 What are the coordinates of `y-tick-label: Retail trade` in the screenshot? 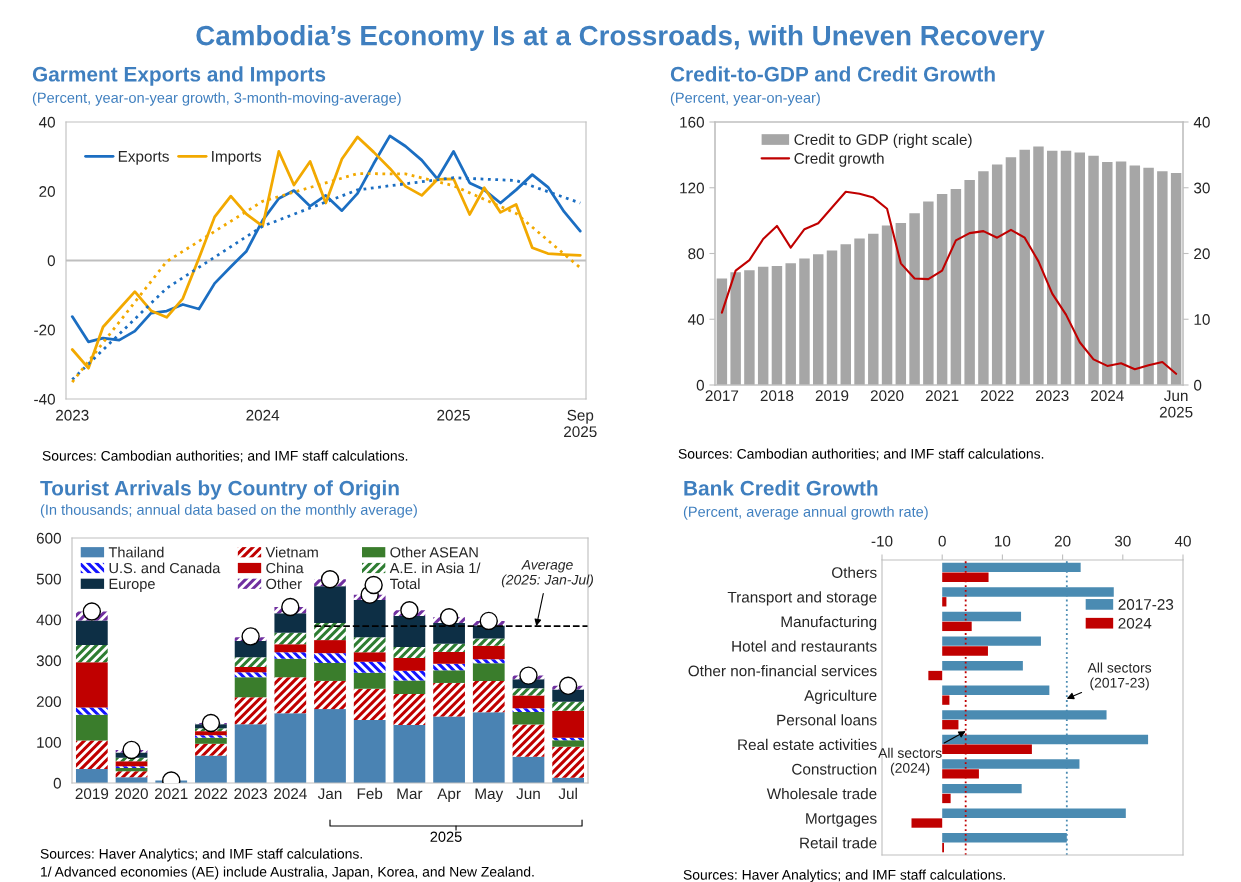 It's located at (838, 843).